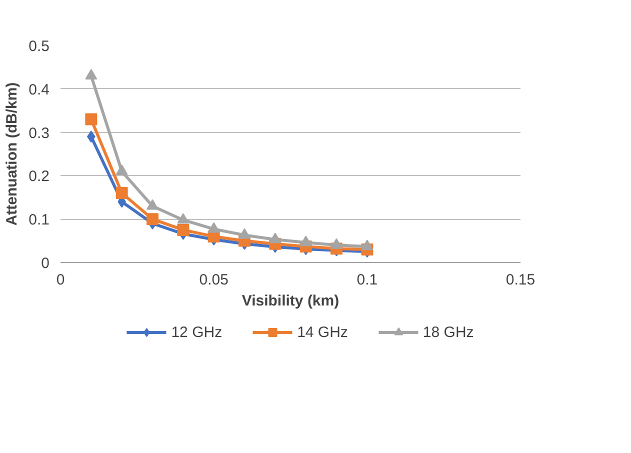 This screenshot has height=453, width=631. Describe the element at coordinates (39, 220) in the screenshot. I see `y-tick-label: 0.1` at that location.